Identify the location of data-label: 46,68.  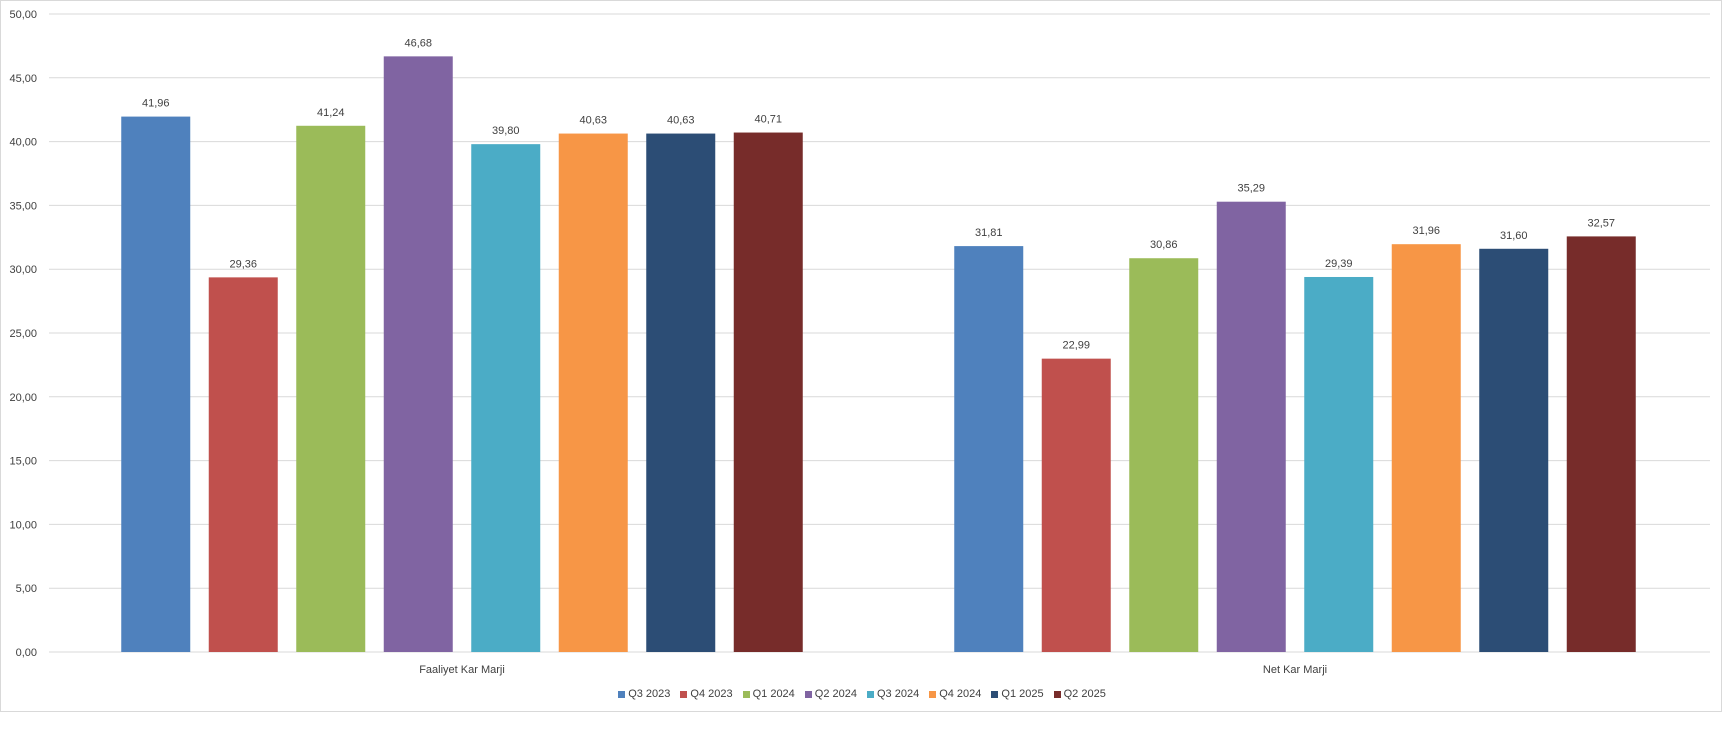
(418, 43).